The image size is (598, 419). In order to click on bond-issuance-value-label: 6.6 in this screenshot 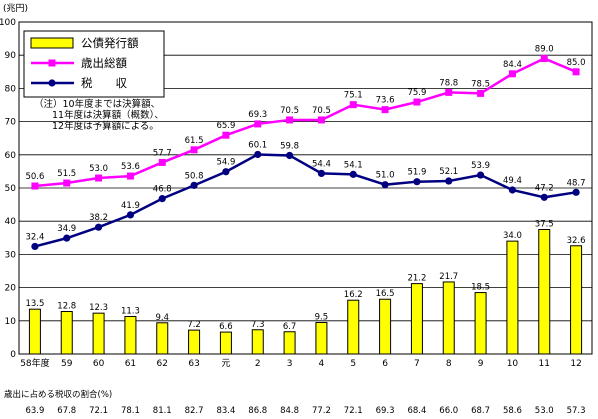, I will do `click(226, 327)`.